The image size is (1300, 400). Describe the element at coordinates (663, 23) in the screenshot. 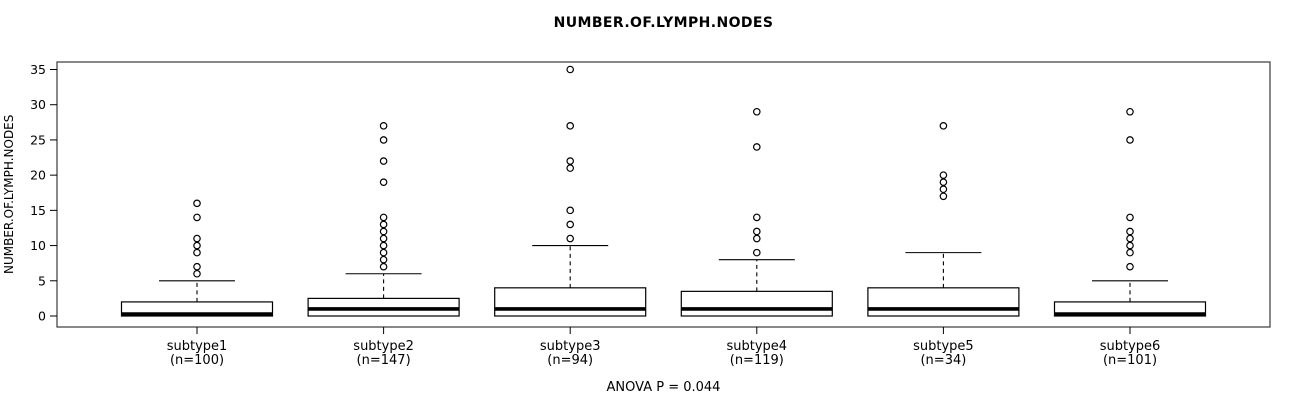

I see `chart-title: NUMBER.OF.LYMPH.NODES` at that location.